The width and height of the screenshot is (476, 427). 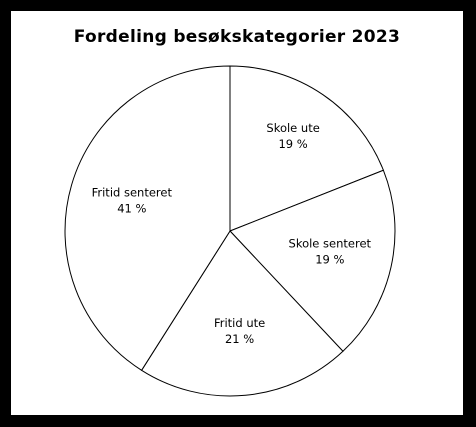 I want to click on slice-value-label: 21 %, so click(x=239, y=339).